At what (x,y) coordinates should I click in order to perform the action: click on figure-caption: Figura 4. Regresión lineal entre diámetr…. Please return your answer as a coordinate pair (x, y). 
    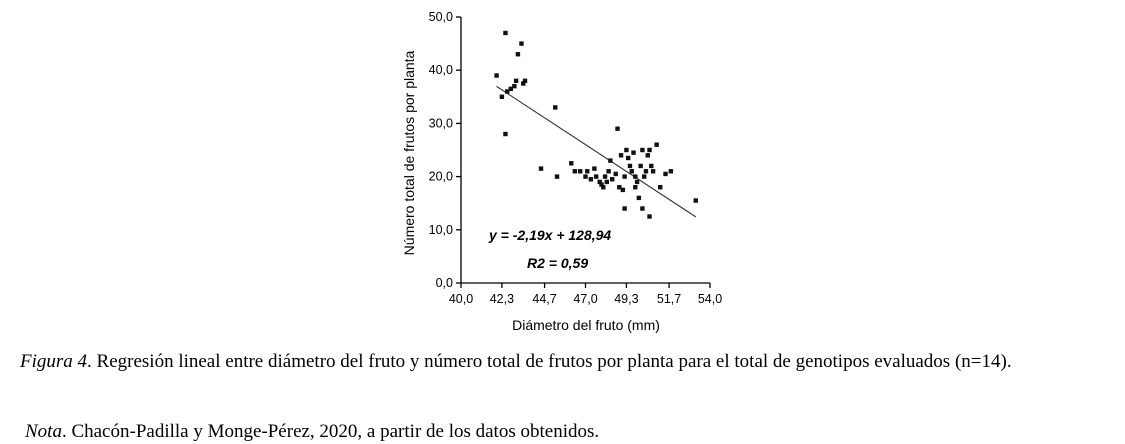
    Looking at the image, I should click on (564, 362).